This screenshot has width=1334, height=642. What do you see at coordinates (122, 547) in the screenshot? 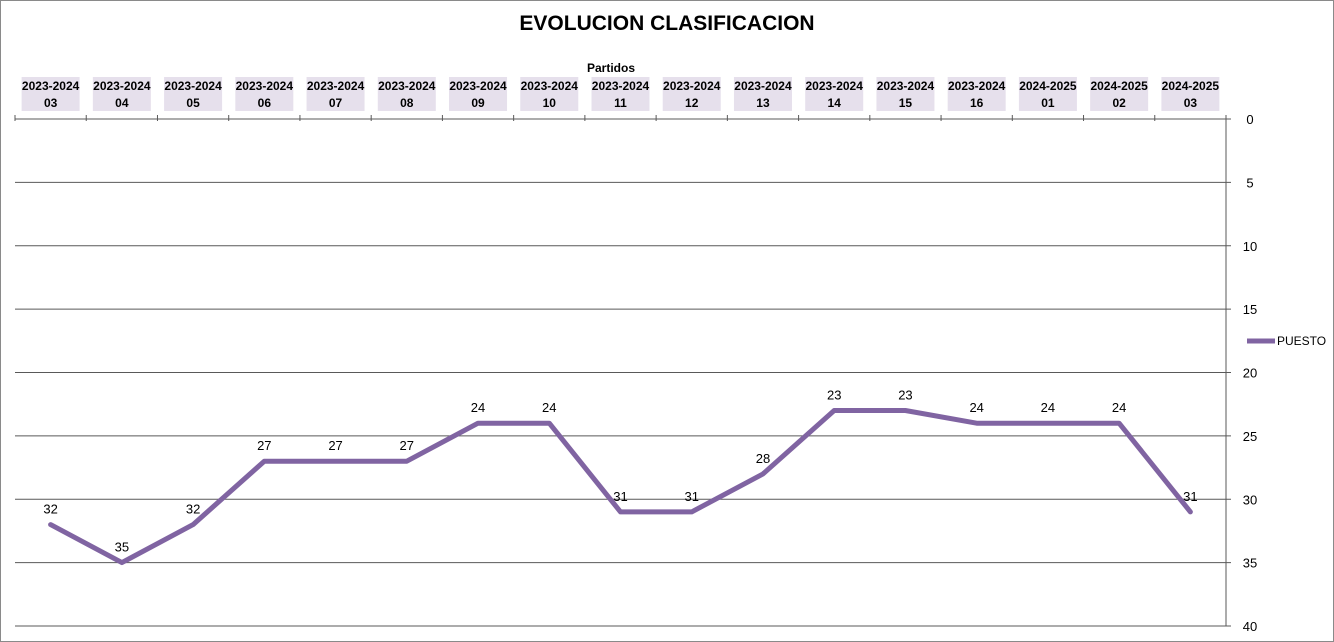
I see `data-label: 35` at bounding box center [122, 547].